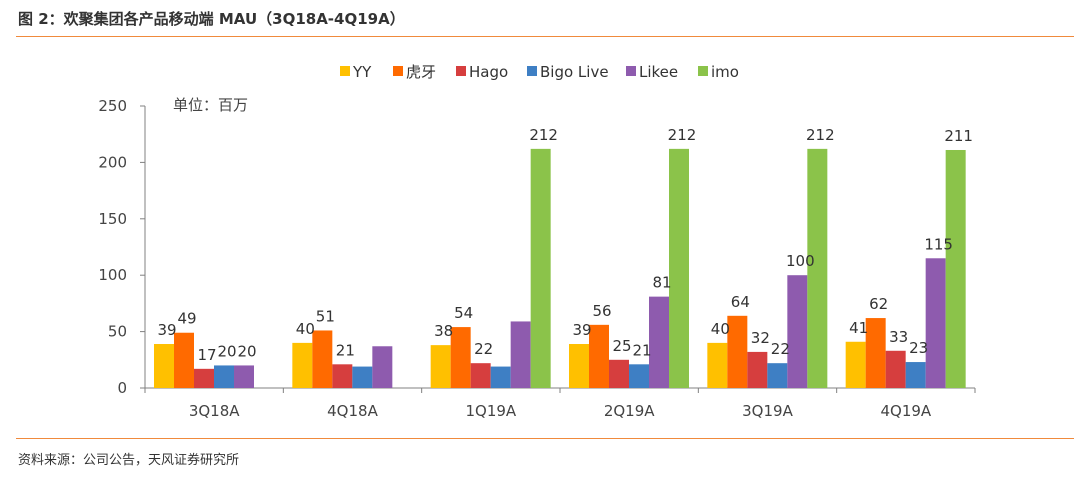  I want to click on bar-yy-4Q19A, so click(855, 364).